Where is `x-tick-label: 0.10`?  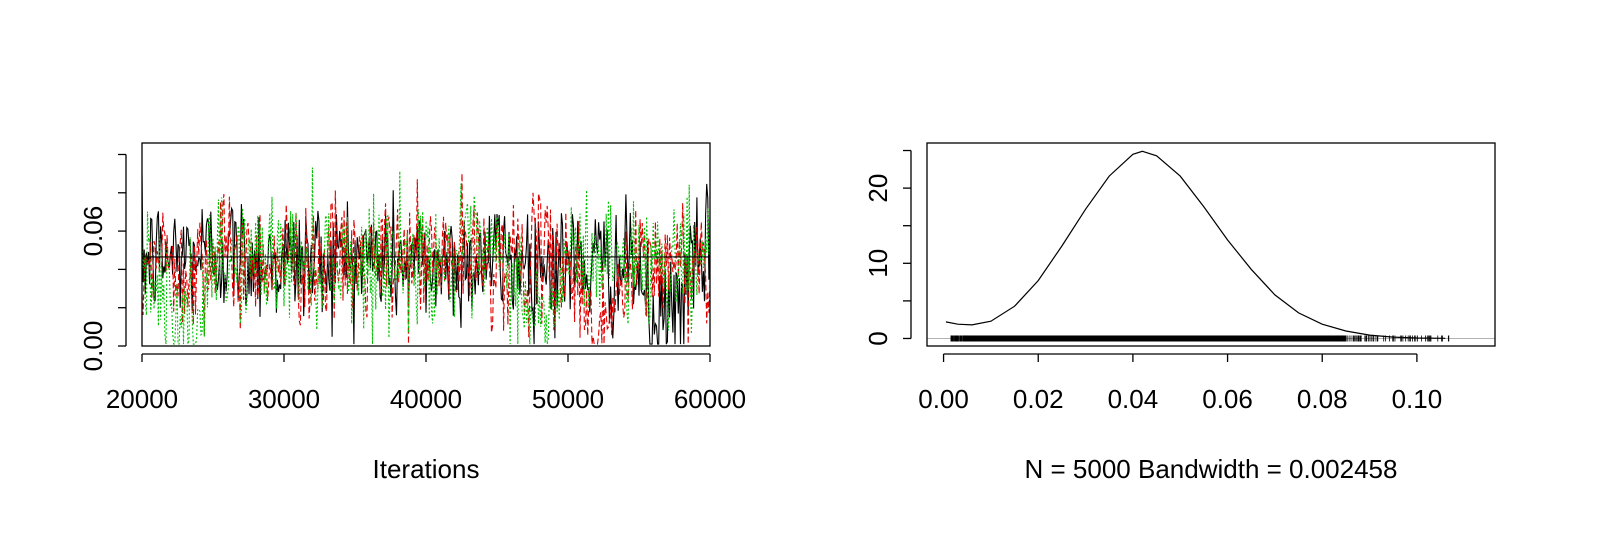
x-tick-label: 0.10 is located at coordinates (1417, 399).